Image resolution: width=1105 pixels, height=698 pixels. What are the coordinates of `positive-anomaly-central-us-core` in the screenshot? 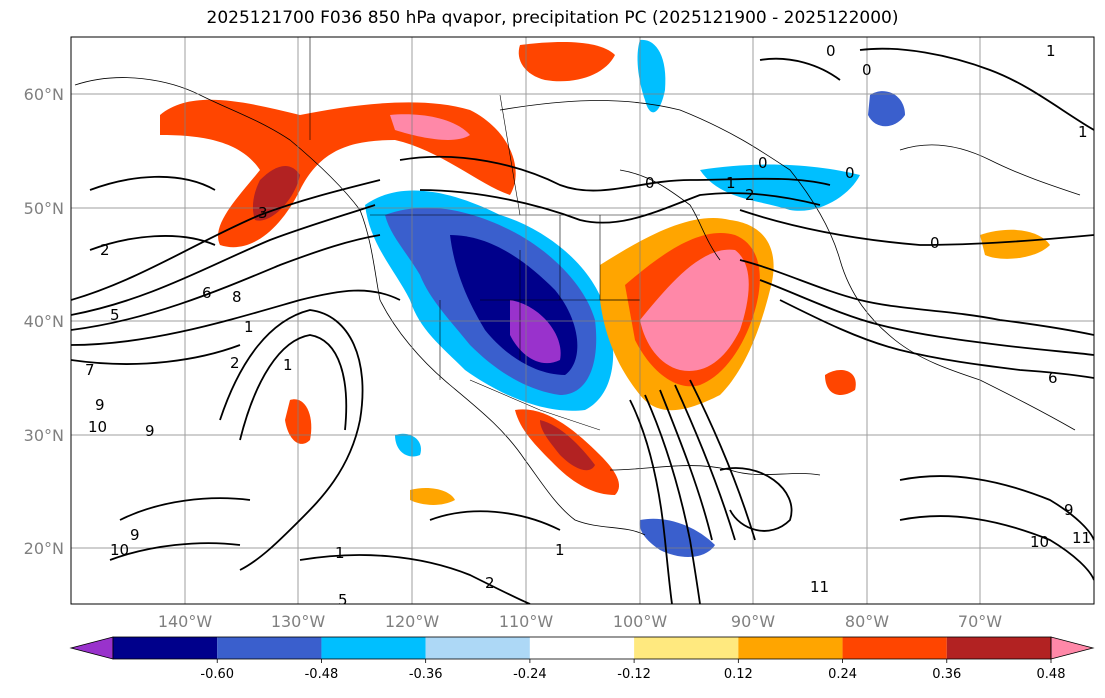 It's located at (694, 310).